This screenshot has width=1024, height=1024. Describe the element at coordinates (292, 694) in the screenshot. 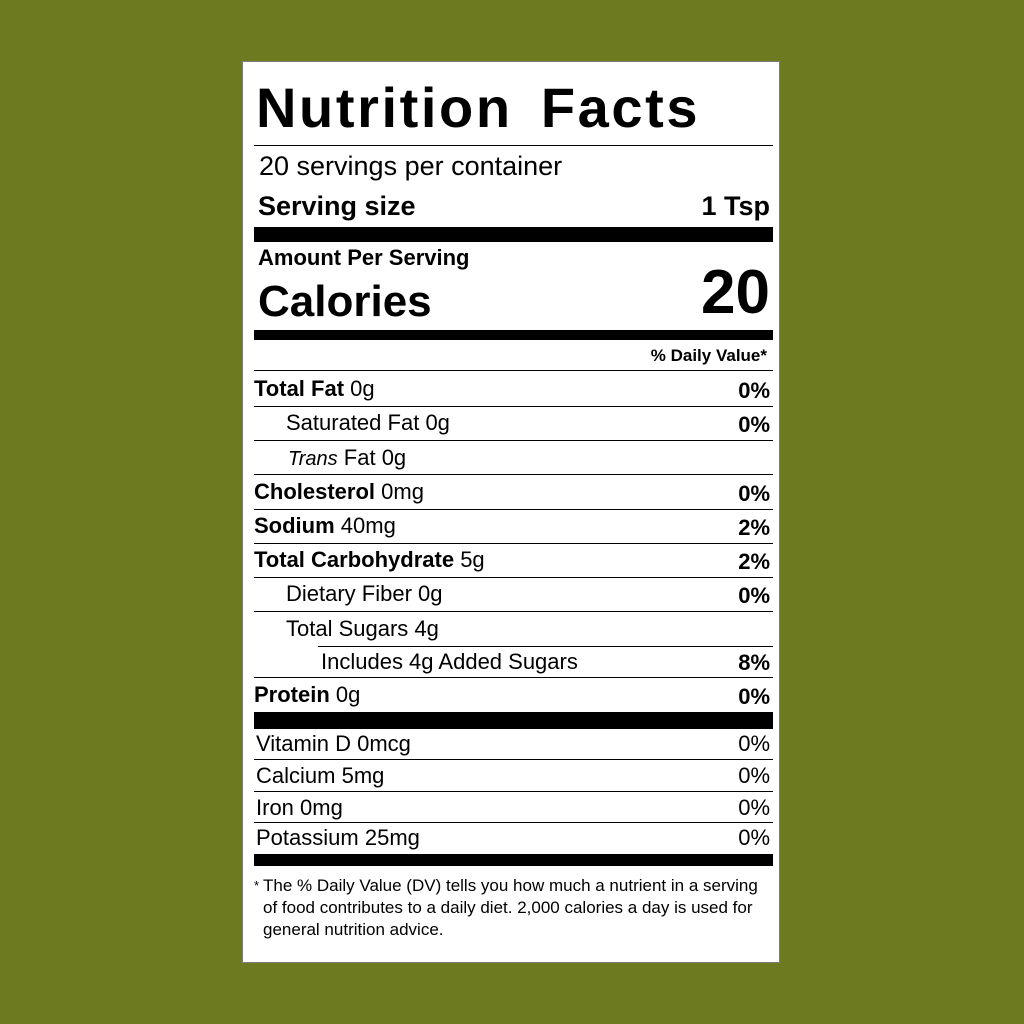

I see `nutrient-name: Protein` at that location.